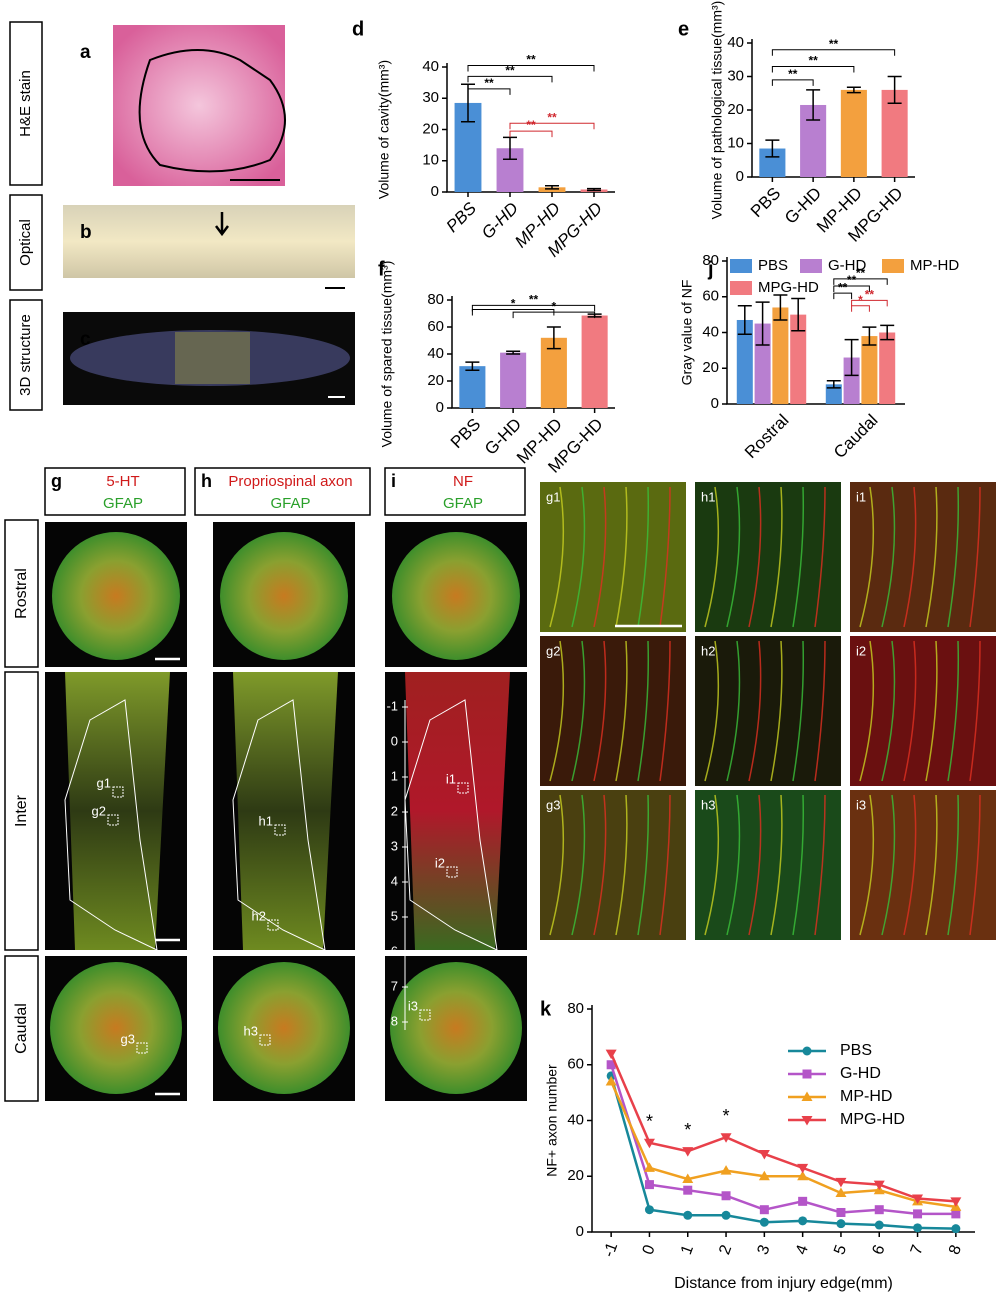 The height and width of the screenshot is (1306, 1000). Describe the element at coordinates (122, 481) in the screenshot. I see `stain-red: 5-HT` at that location.